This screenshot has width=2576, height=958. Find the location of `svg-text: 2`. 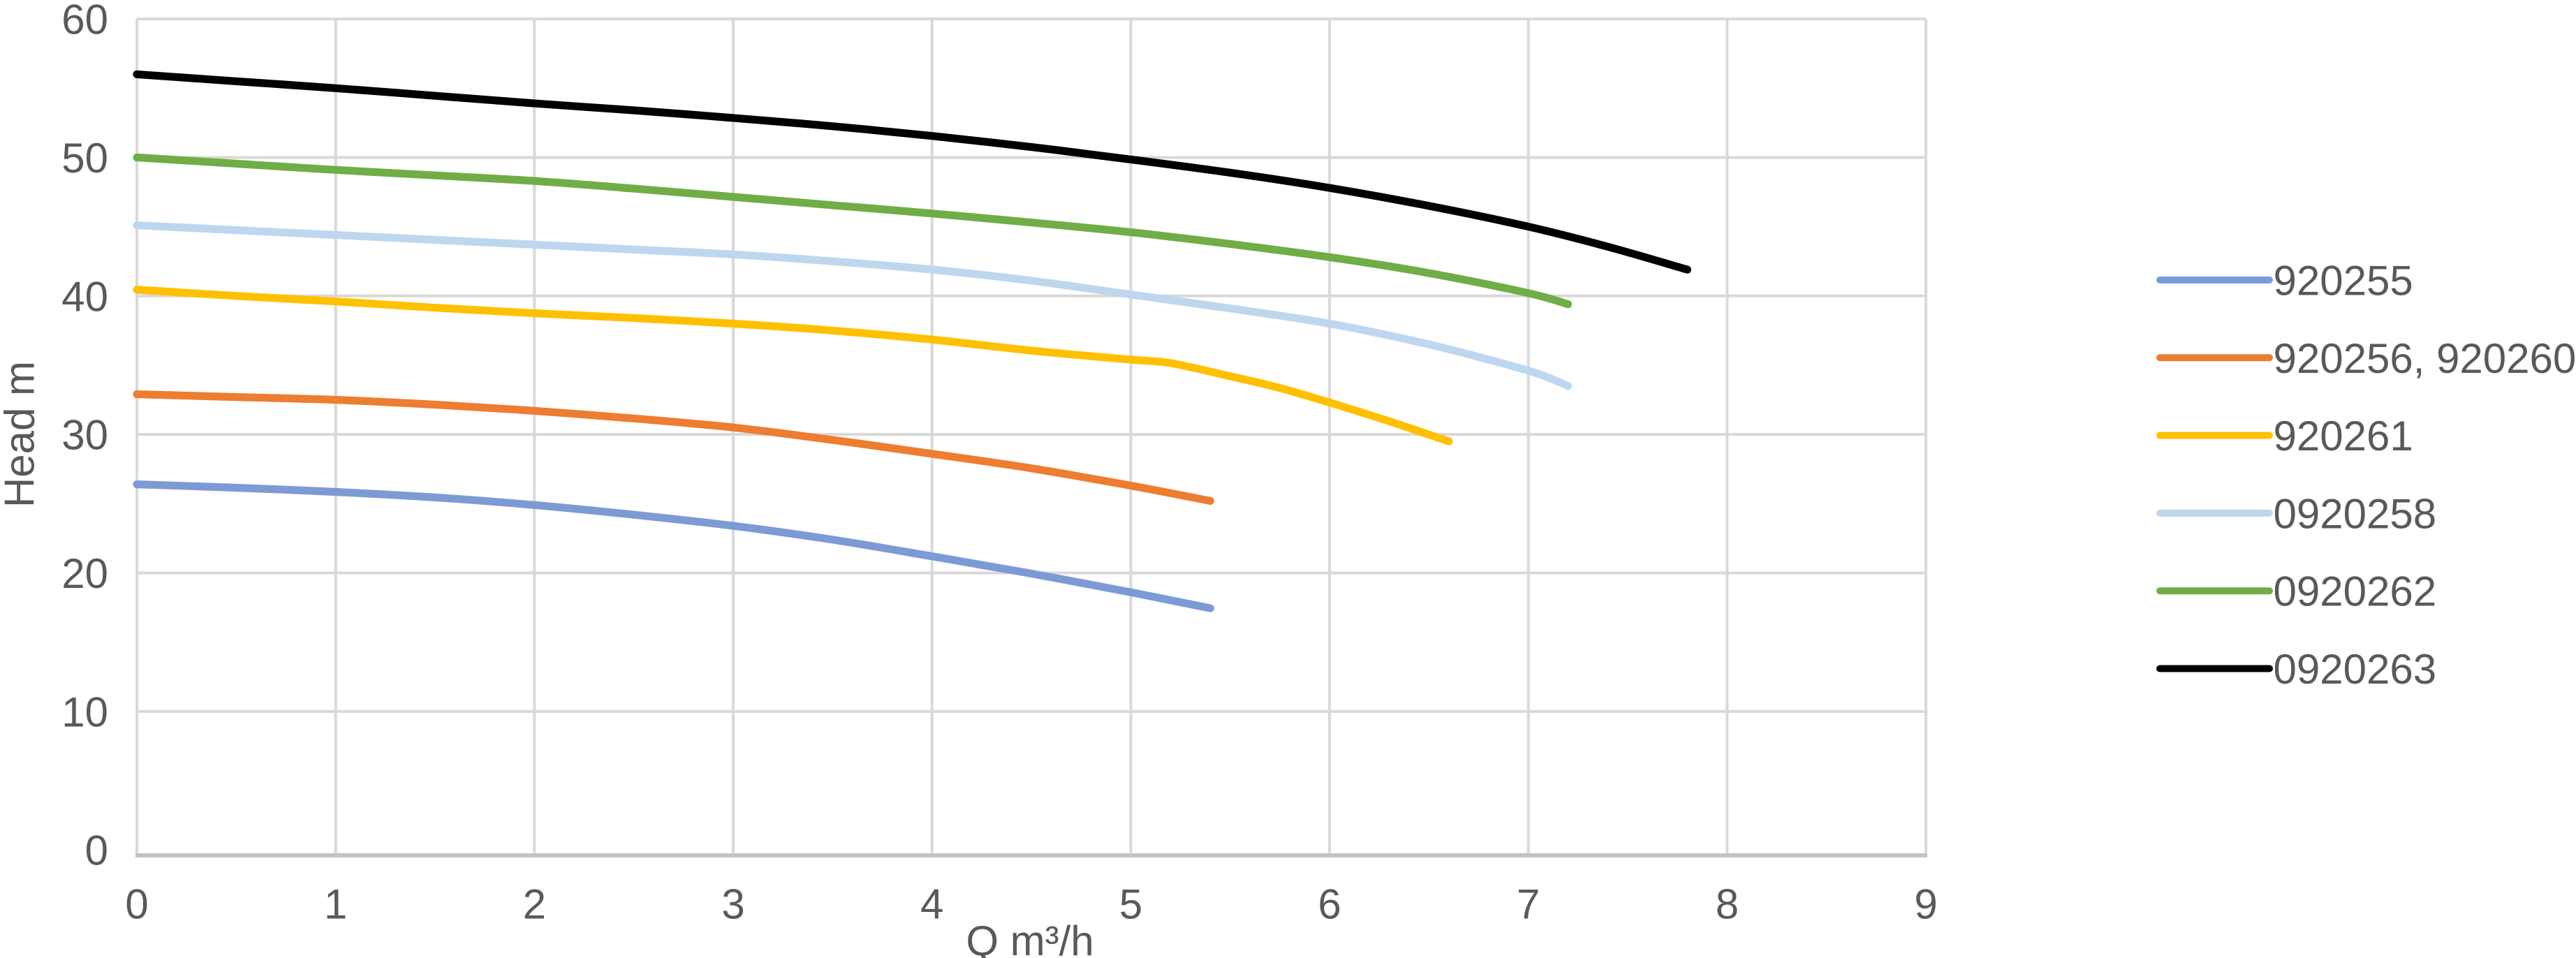

svg-text: 2 is located at coordinates (534, 905).